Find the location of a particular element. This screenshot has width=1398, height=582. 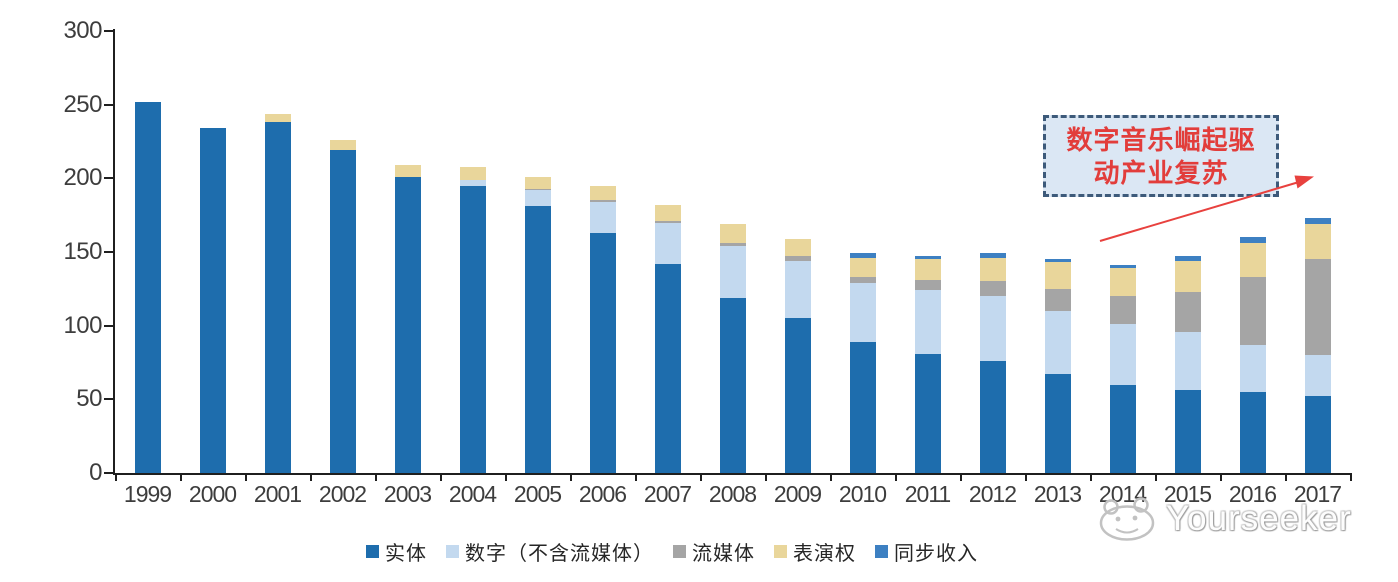

legend-label: 流媒体 is located at coordinates (723, 554).